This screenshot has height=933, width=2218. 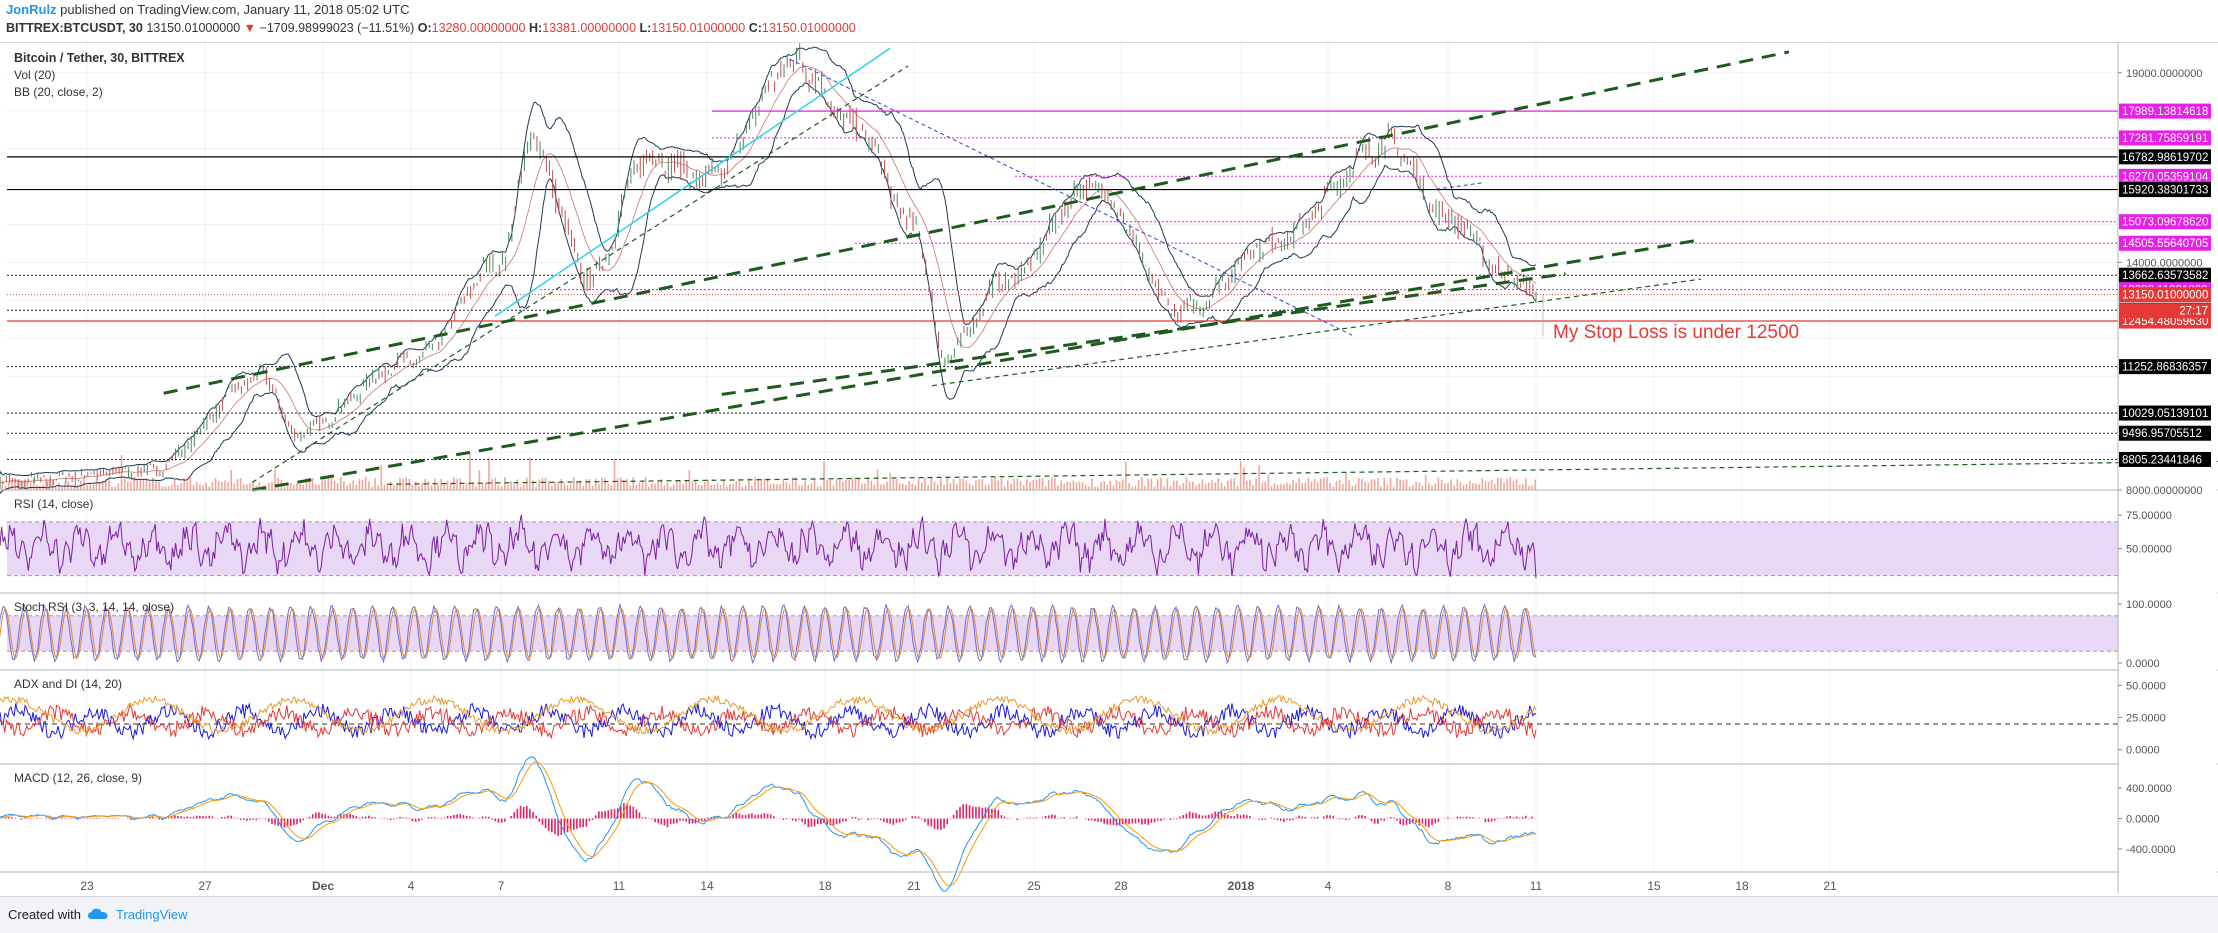 What do you see at coordinates (707, 886) in the screenshot?
I see `x-tick-label: 14` at bounding box center [707, 886].